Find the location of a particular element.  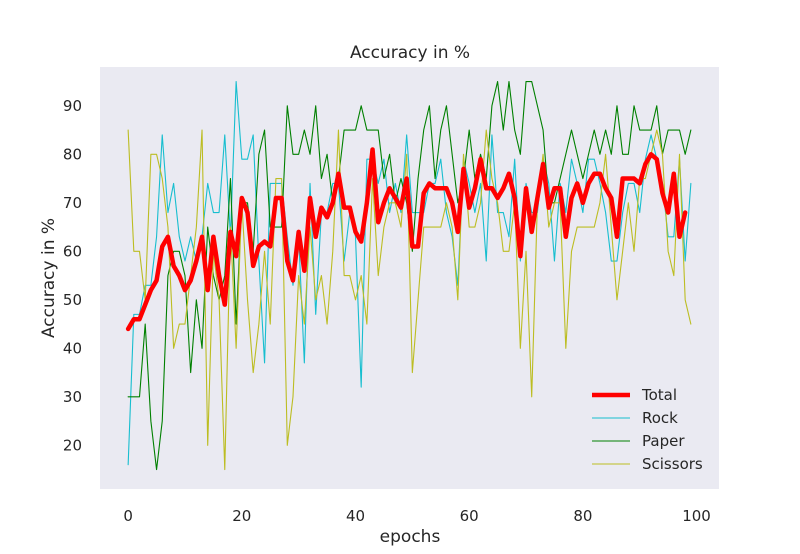

y-tick-label: 60 is located at coordinates (72, 251).